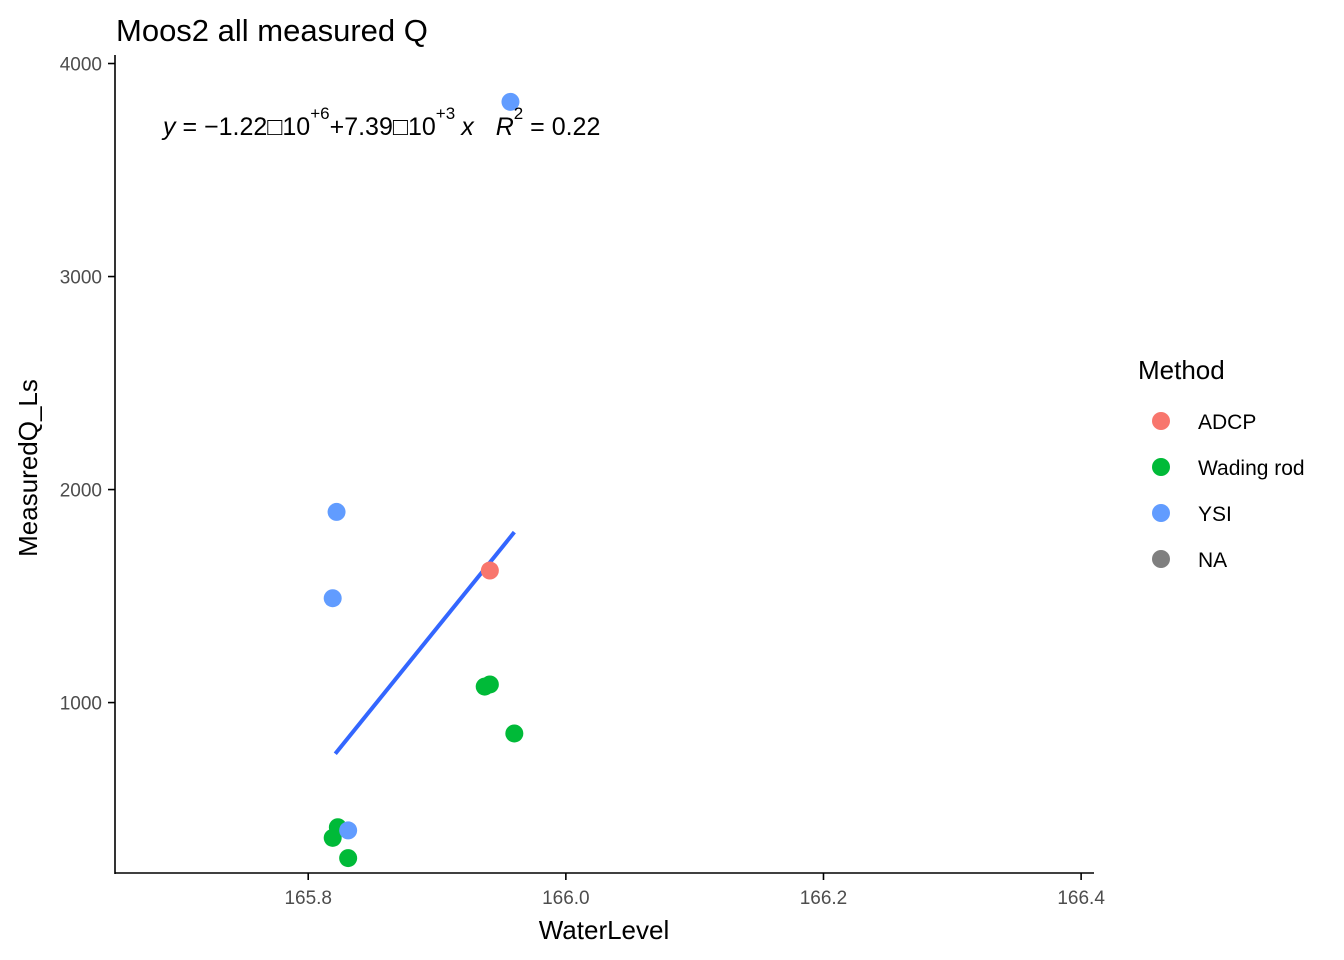 This screenshot has height=960, width=1344. Describe the element at coordinates (272, 30) in the screenshot. I see `chart-title: Moos2 all measured Q` at that location.